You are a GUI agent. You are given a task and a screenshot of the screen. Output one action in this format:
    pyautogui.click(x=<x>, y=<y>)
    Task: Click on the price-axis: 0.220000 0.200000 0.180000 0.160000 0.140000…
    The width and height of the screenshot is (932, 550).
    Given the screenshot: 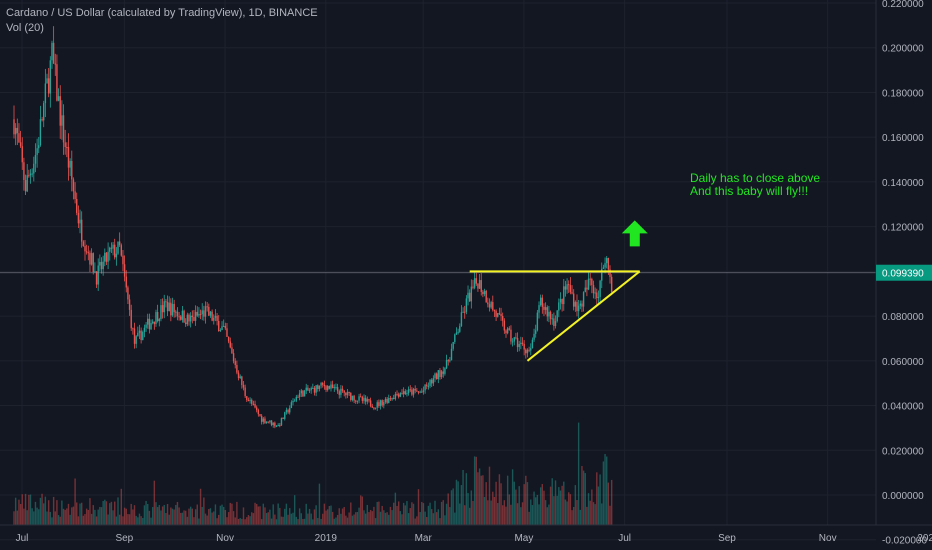 What is the action you would take?
    pyautogui.click(x=903, y=275)
    